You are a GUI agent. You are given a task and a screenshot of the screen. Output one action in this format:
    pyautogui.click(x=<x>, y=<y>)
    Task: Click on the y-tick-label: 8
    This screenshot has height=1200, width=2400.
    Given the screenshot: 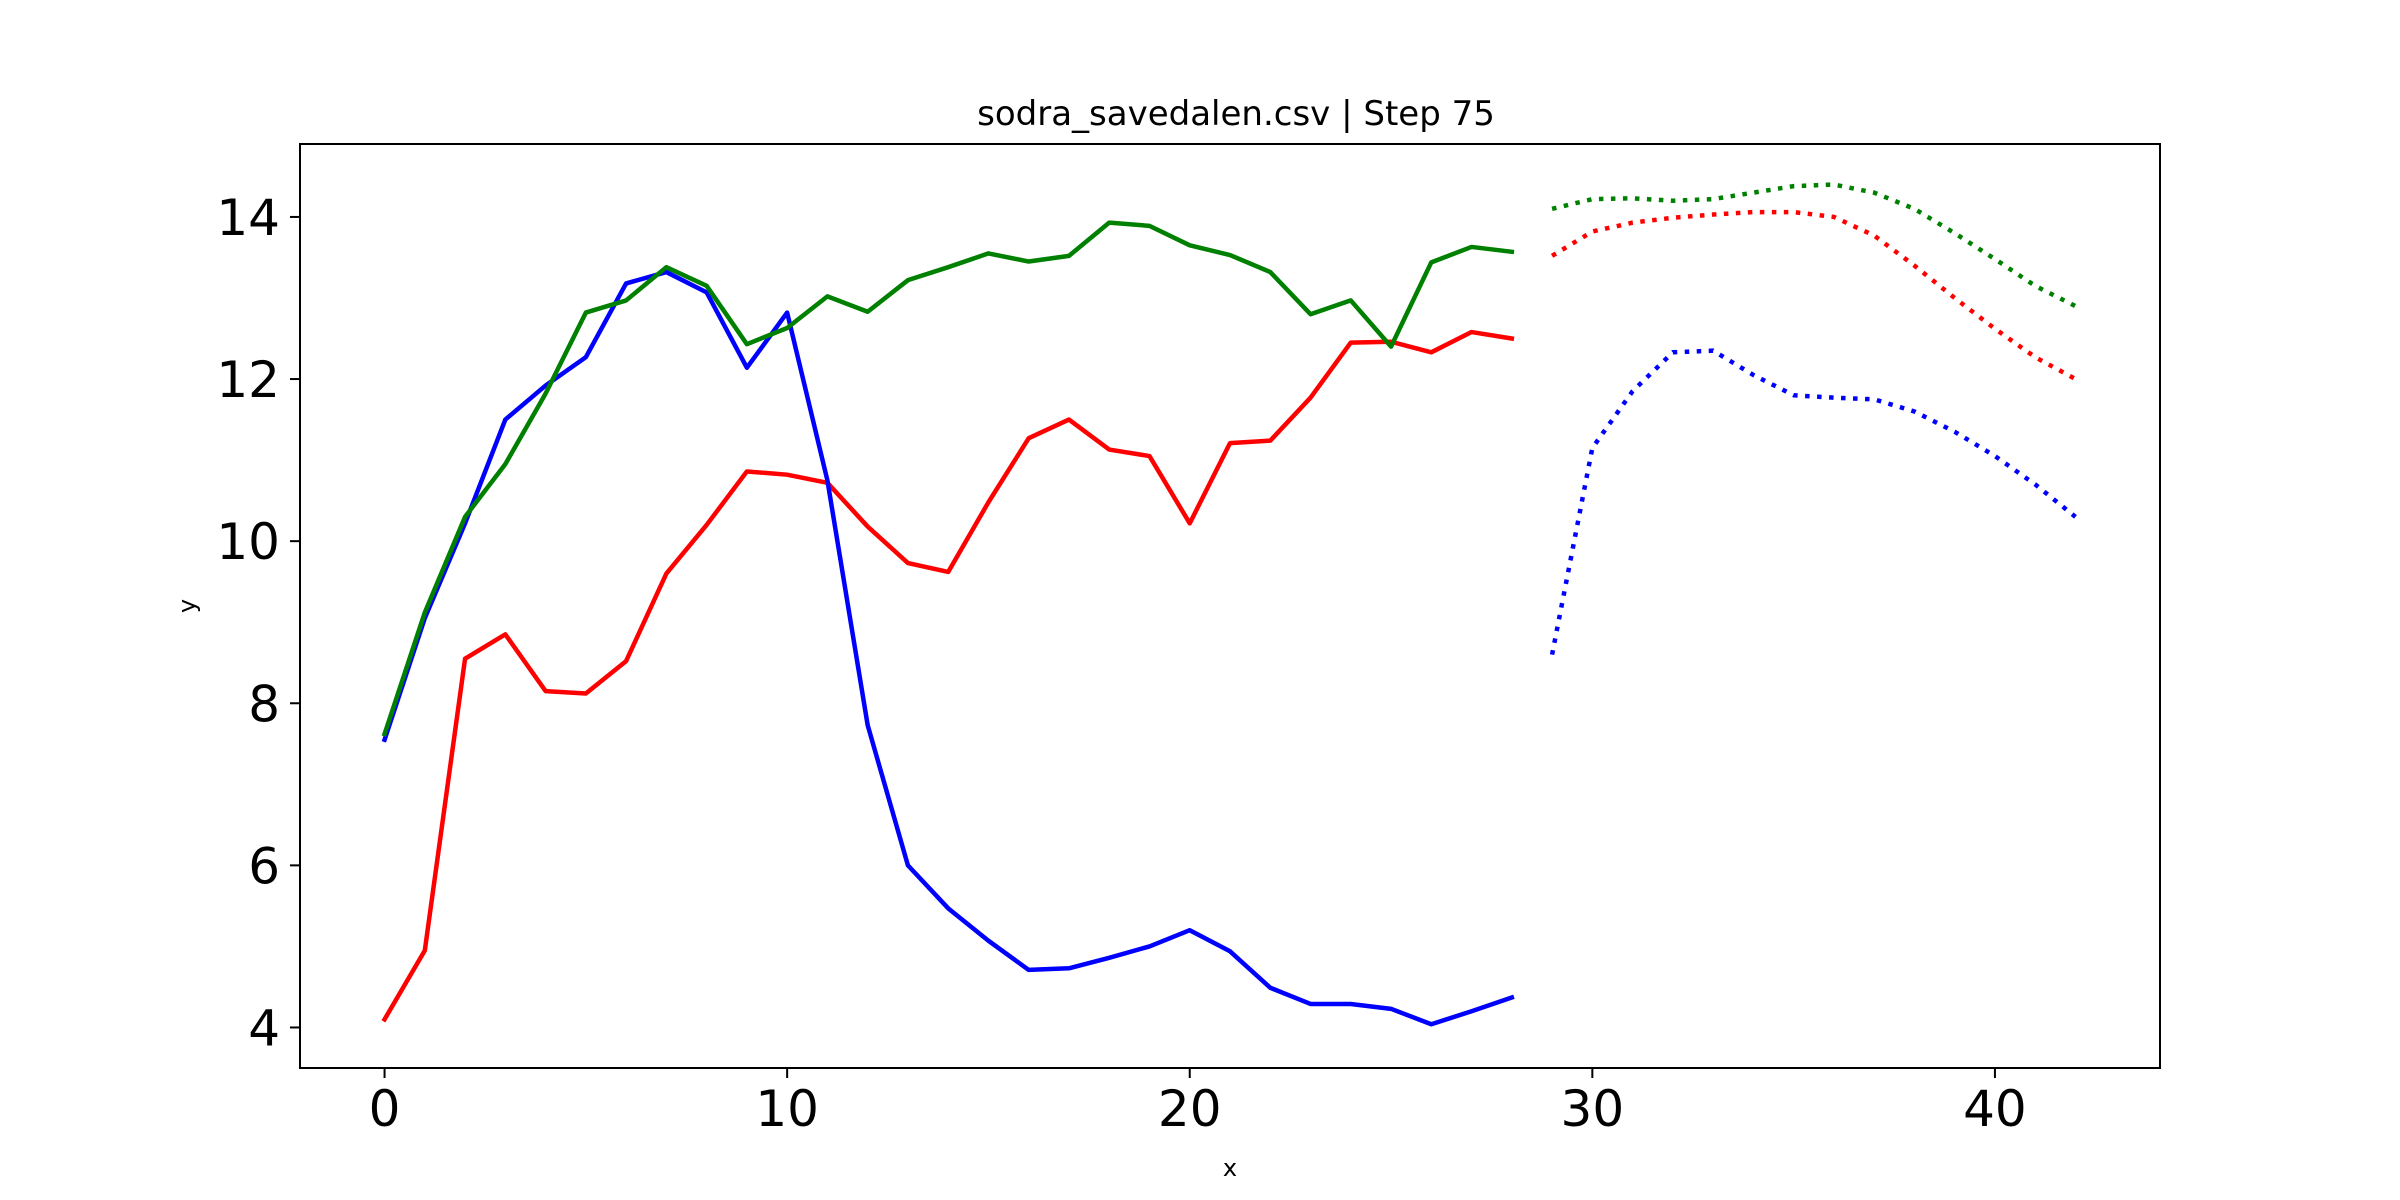 What is the action you would take?
    pyautogui.click(x=264, y=704)
    